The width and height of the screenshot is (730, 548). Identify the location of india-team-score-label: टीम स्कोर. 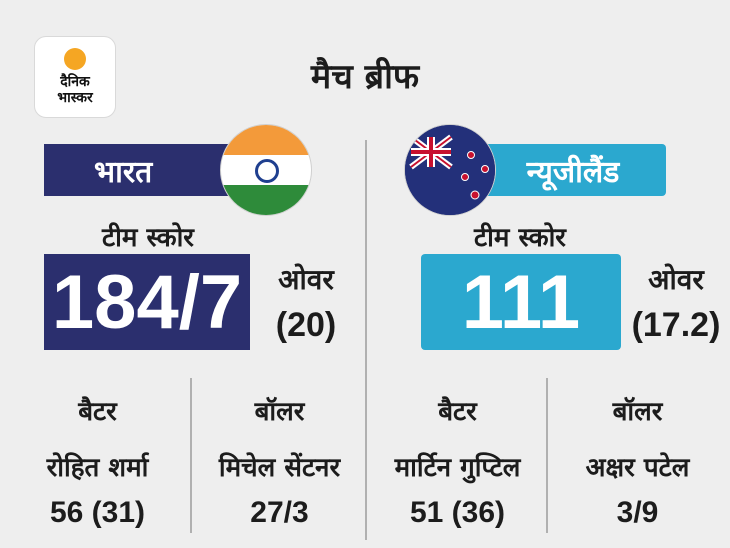
(148, 238).